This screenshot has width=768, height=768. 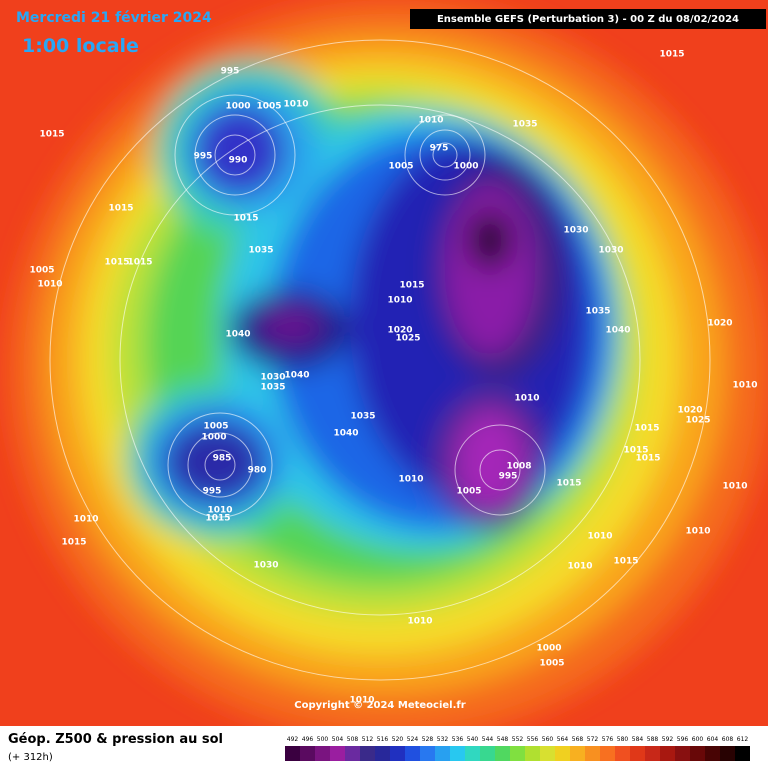 I want to click on legend-label: 588, so click(x=653, y=739).